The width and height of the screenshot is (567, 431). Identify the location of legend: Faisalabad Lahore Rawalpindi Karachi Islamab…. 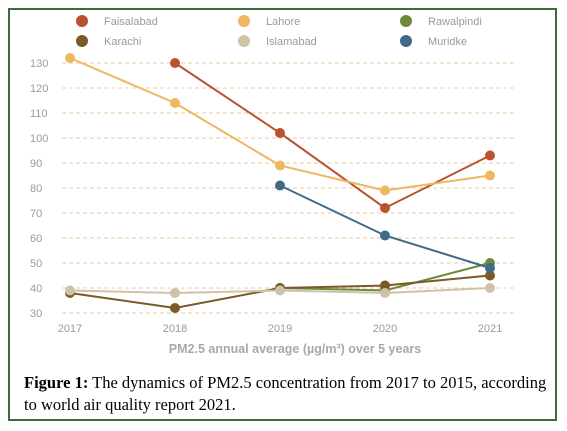
(279, 31).